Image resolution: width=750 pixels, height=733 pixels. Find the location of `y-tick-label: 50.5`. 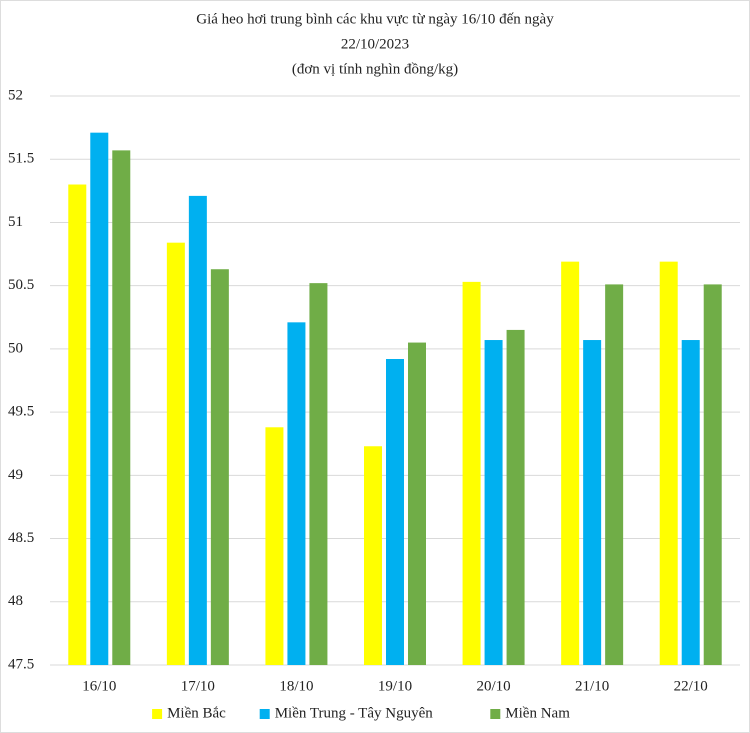

y-tick-label: 50.5 is located at coordinates (21, 285).